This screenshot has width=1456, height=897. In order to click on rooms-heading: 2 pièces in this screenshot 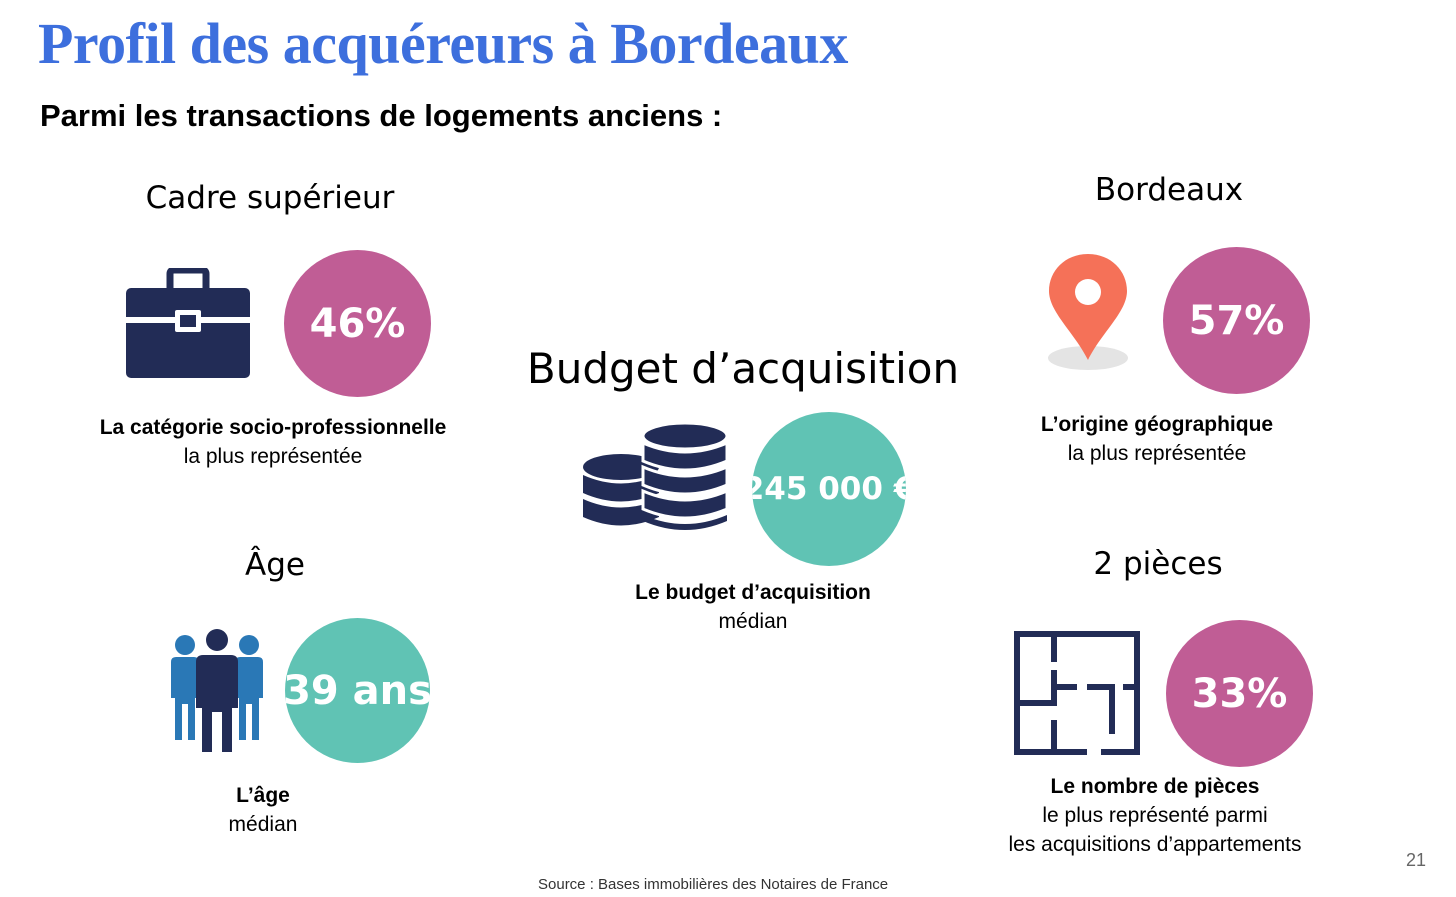, I will do `click(1158, 564)`.